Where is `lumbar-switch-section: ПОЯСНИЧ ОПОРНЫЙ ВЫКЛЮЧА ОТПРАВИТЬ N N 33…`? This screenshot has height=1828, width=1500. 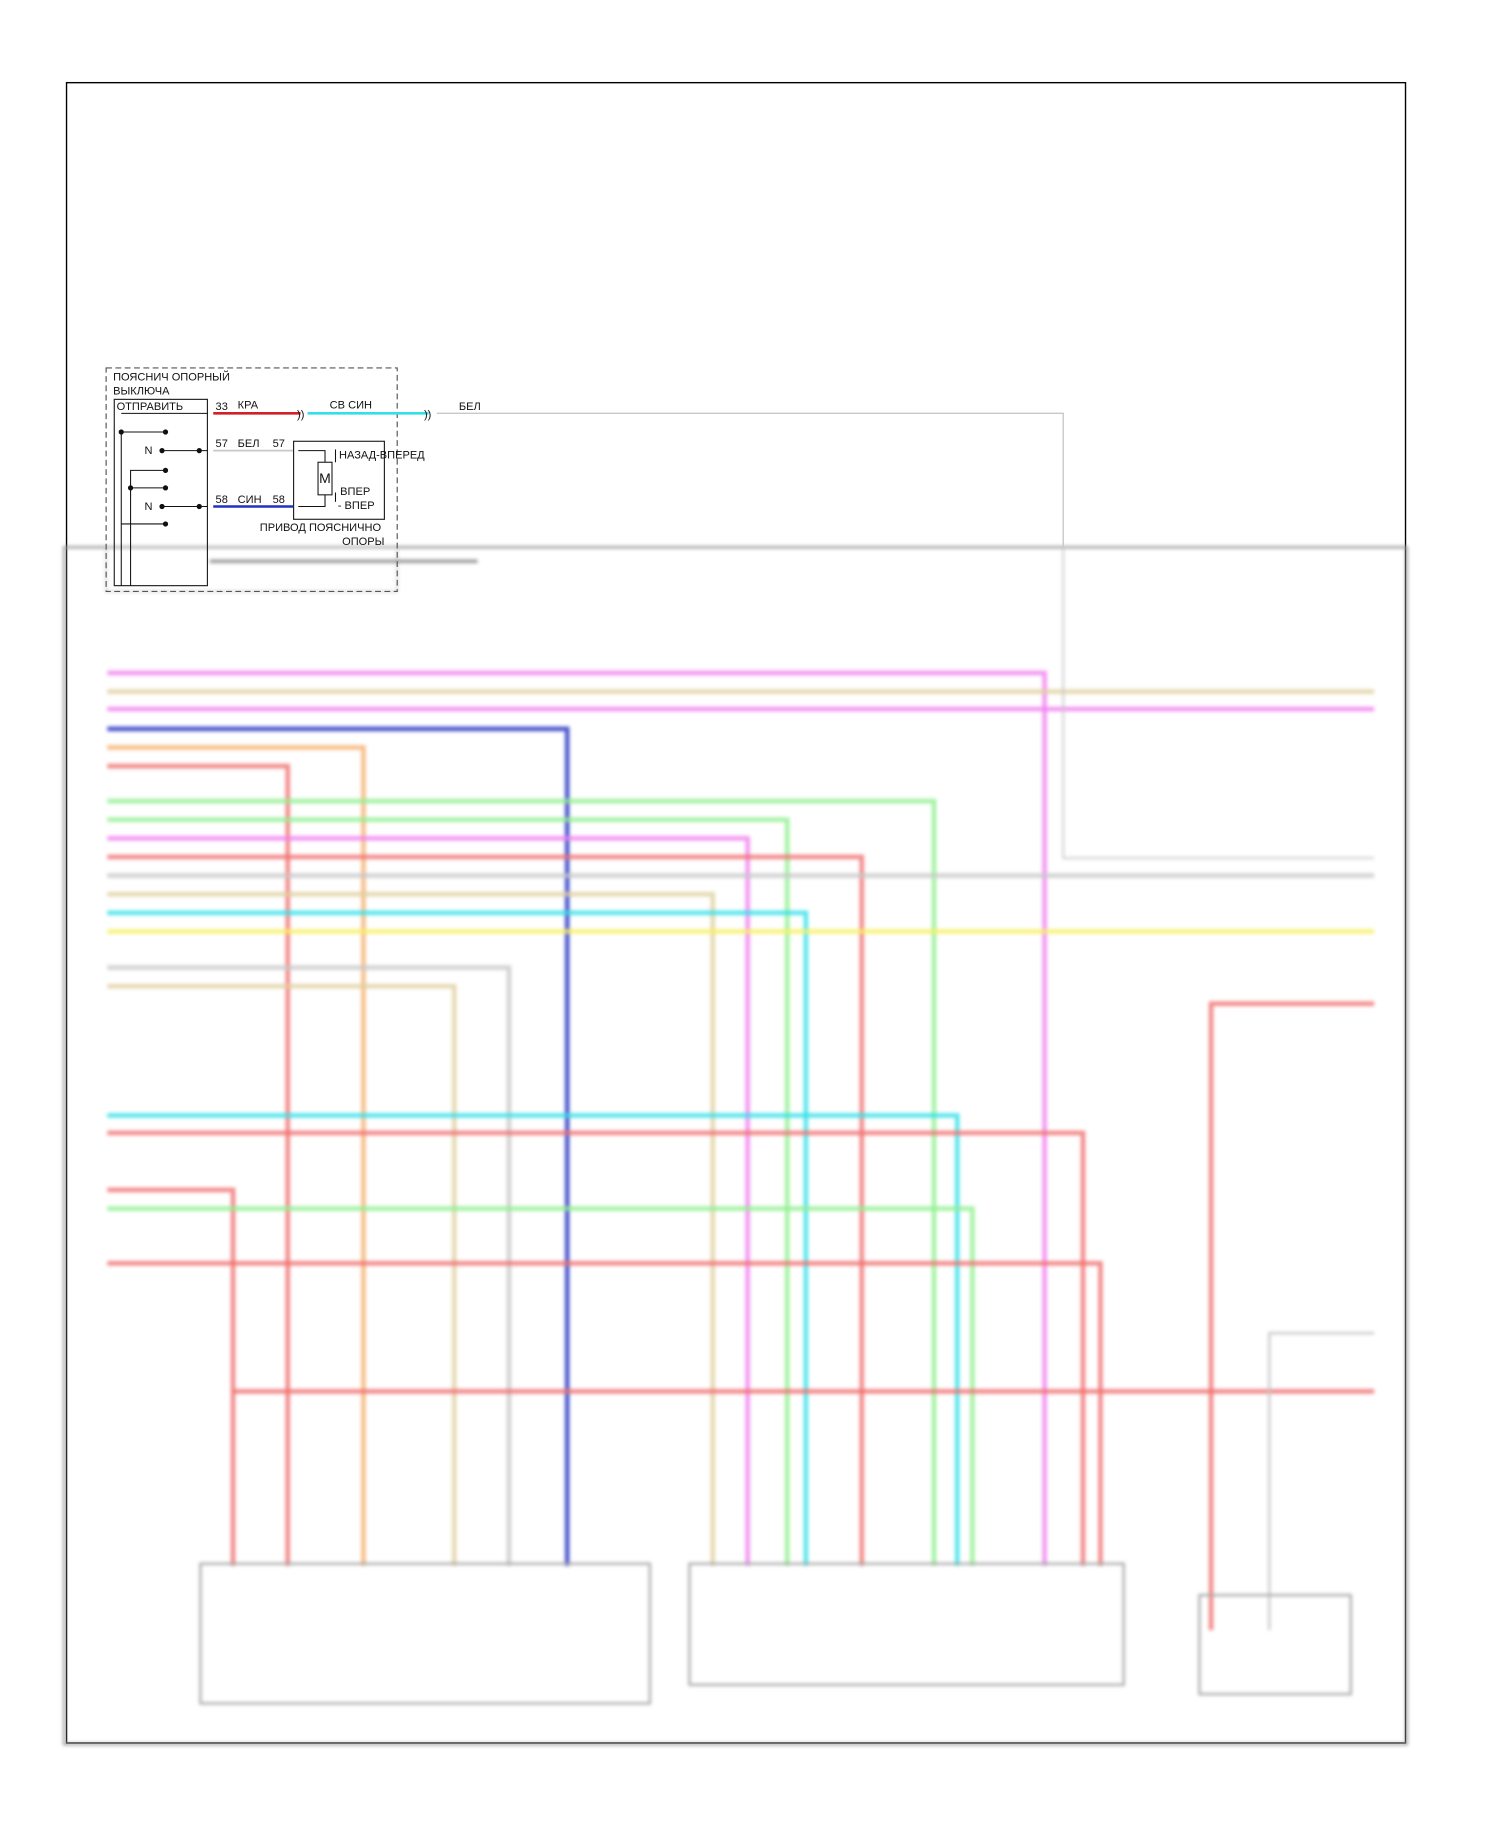 lumbar-switch-section: ПОЯСНИЧ ОПОРНЫЙ ВЫКЛЮЧА ОТПРАВИТЬ N N 33… is located at coordinates (584, 480).